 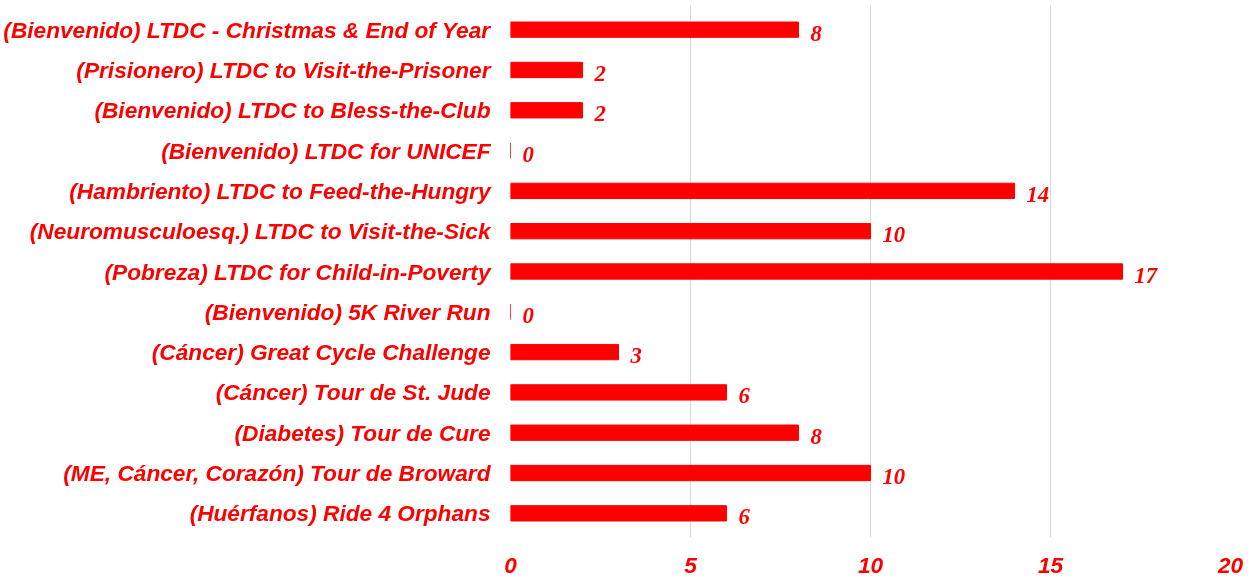 I want to click on x-tick-label: 0, so click(x=511, y=564).